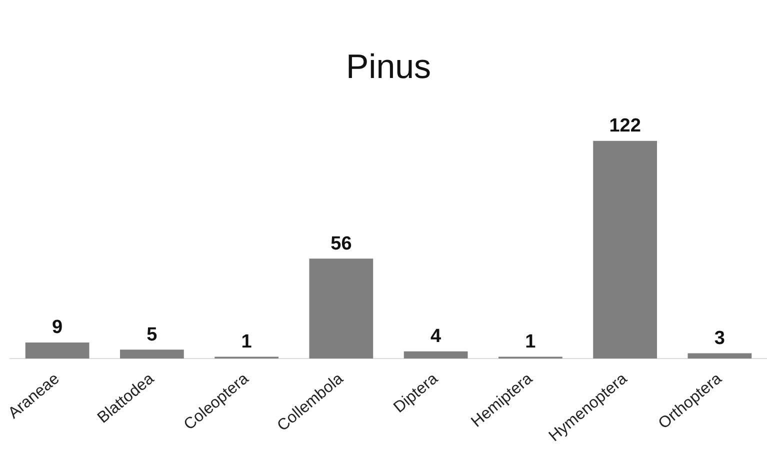 This screenshot has width=767, height=454. Describe the element at coordinates (57, 327) in the screenshot. I see `data-label: 9` at that location.